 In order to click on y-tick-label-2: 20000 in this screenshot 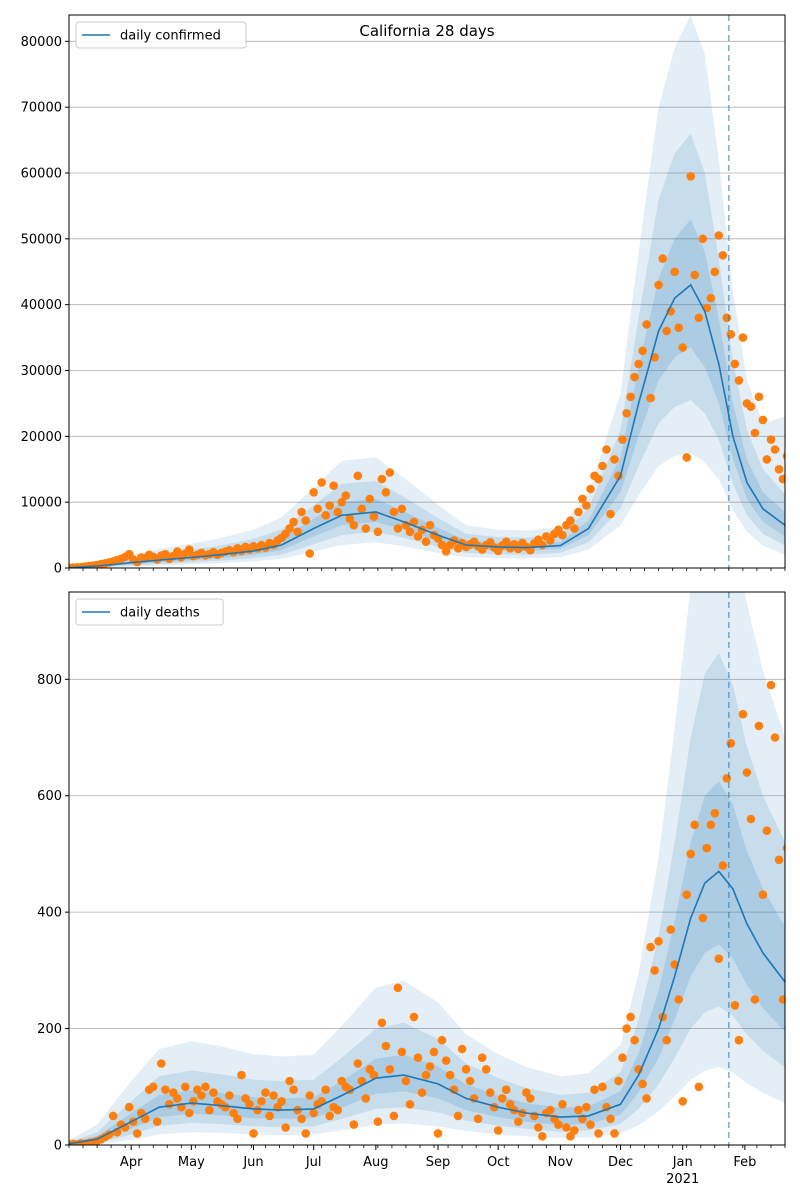, I will do `click(41, 437)`.